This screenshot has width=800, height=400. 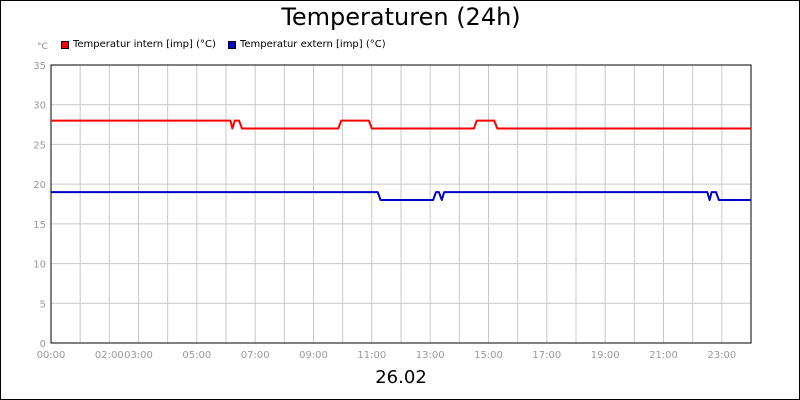 I want to click on x-axis-date-label: 26.02, so click(x=401, y=377).